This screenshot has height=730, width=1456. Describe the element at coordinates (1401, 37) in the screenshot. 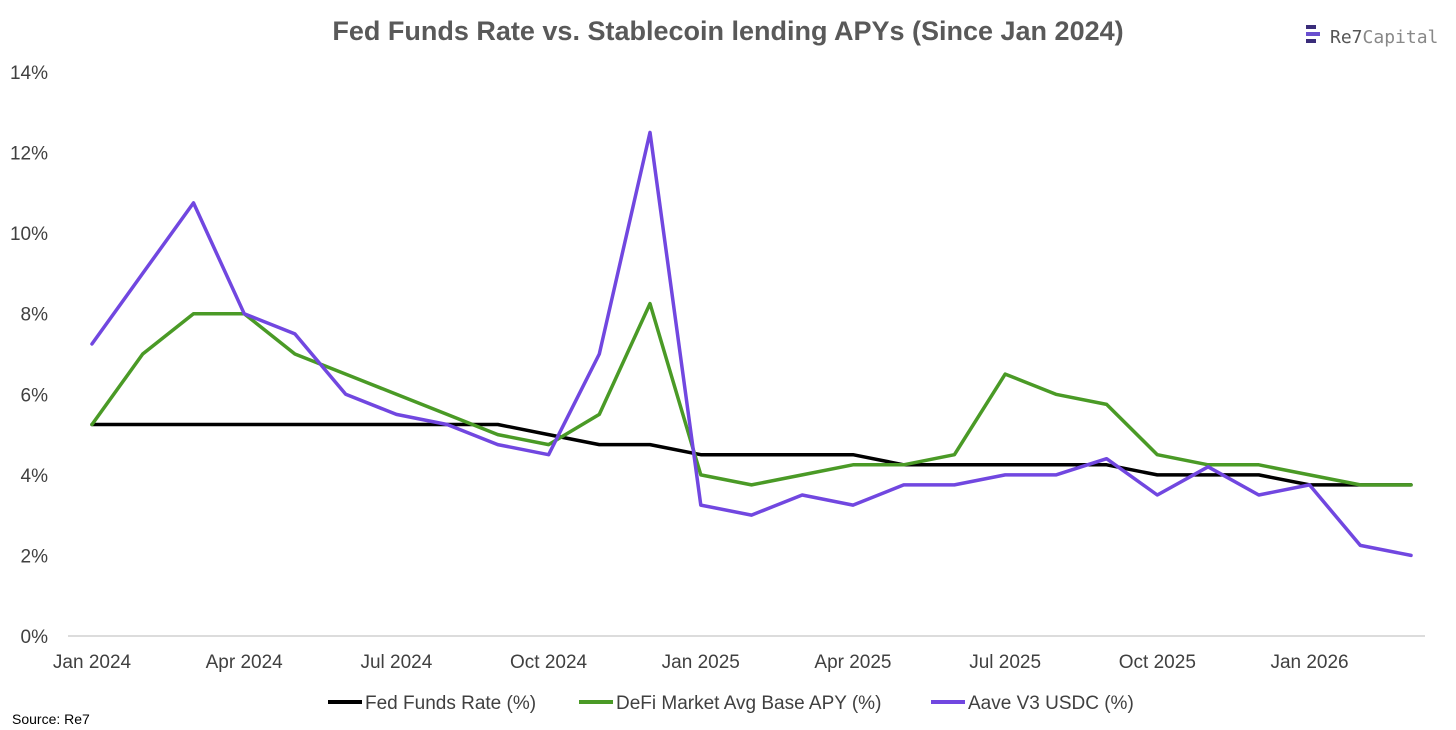

I see `logo-capital-text: Capital` at that location.